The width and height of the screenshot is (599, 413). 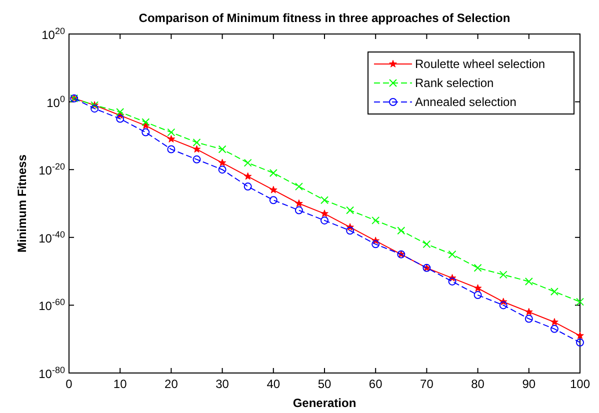 What do you see at coordinates (375, 384) in the screenshot?
I see `x-tick-label: 60` at bounding box center [375, 384].